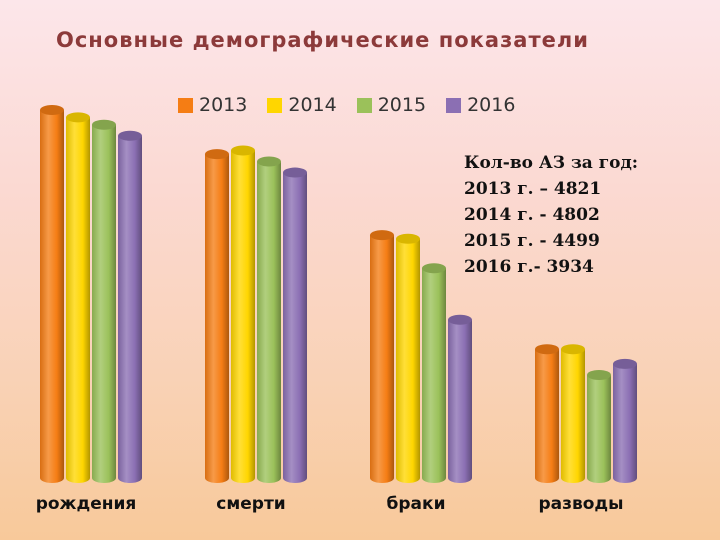 The width and height of the screenshot is (720, 540). I want to click on page-title: Основные демографические показатели, so click(322, 40).